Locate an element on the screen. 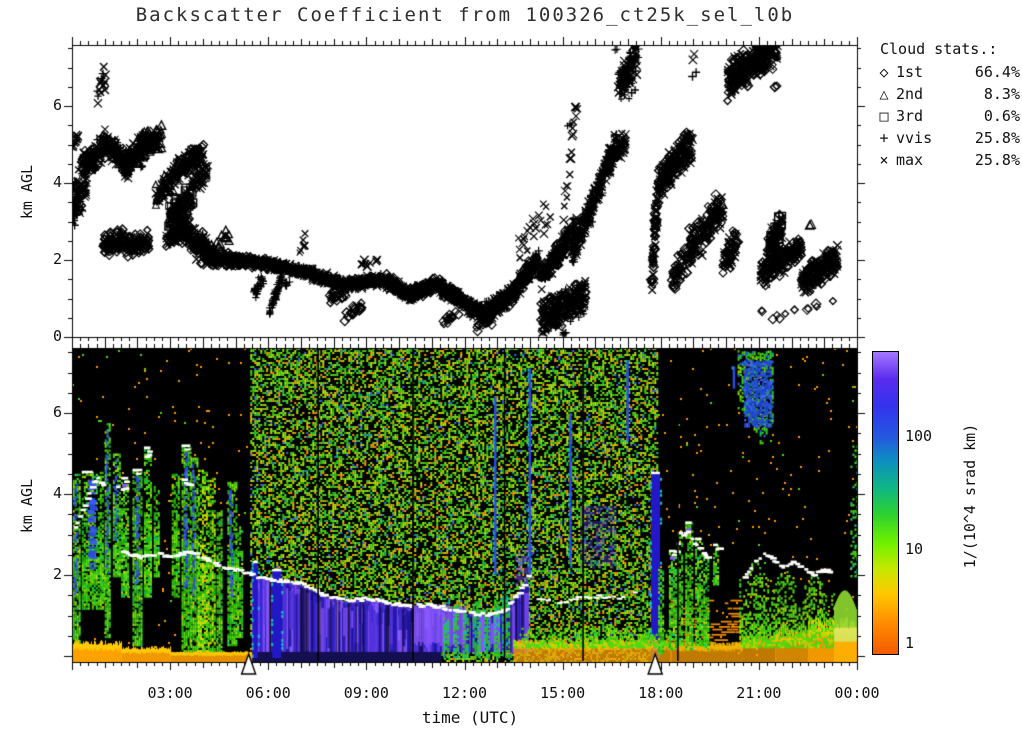 The width and height of the screenshot is (1022, 730). x-tick-label: 12:00 is located at coordinates (464, 693).